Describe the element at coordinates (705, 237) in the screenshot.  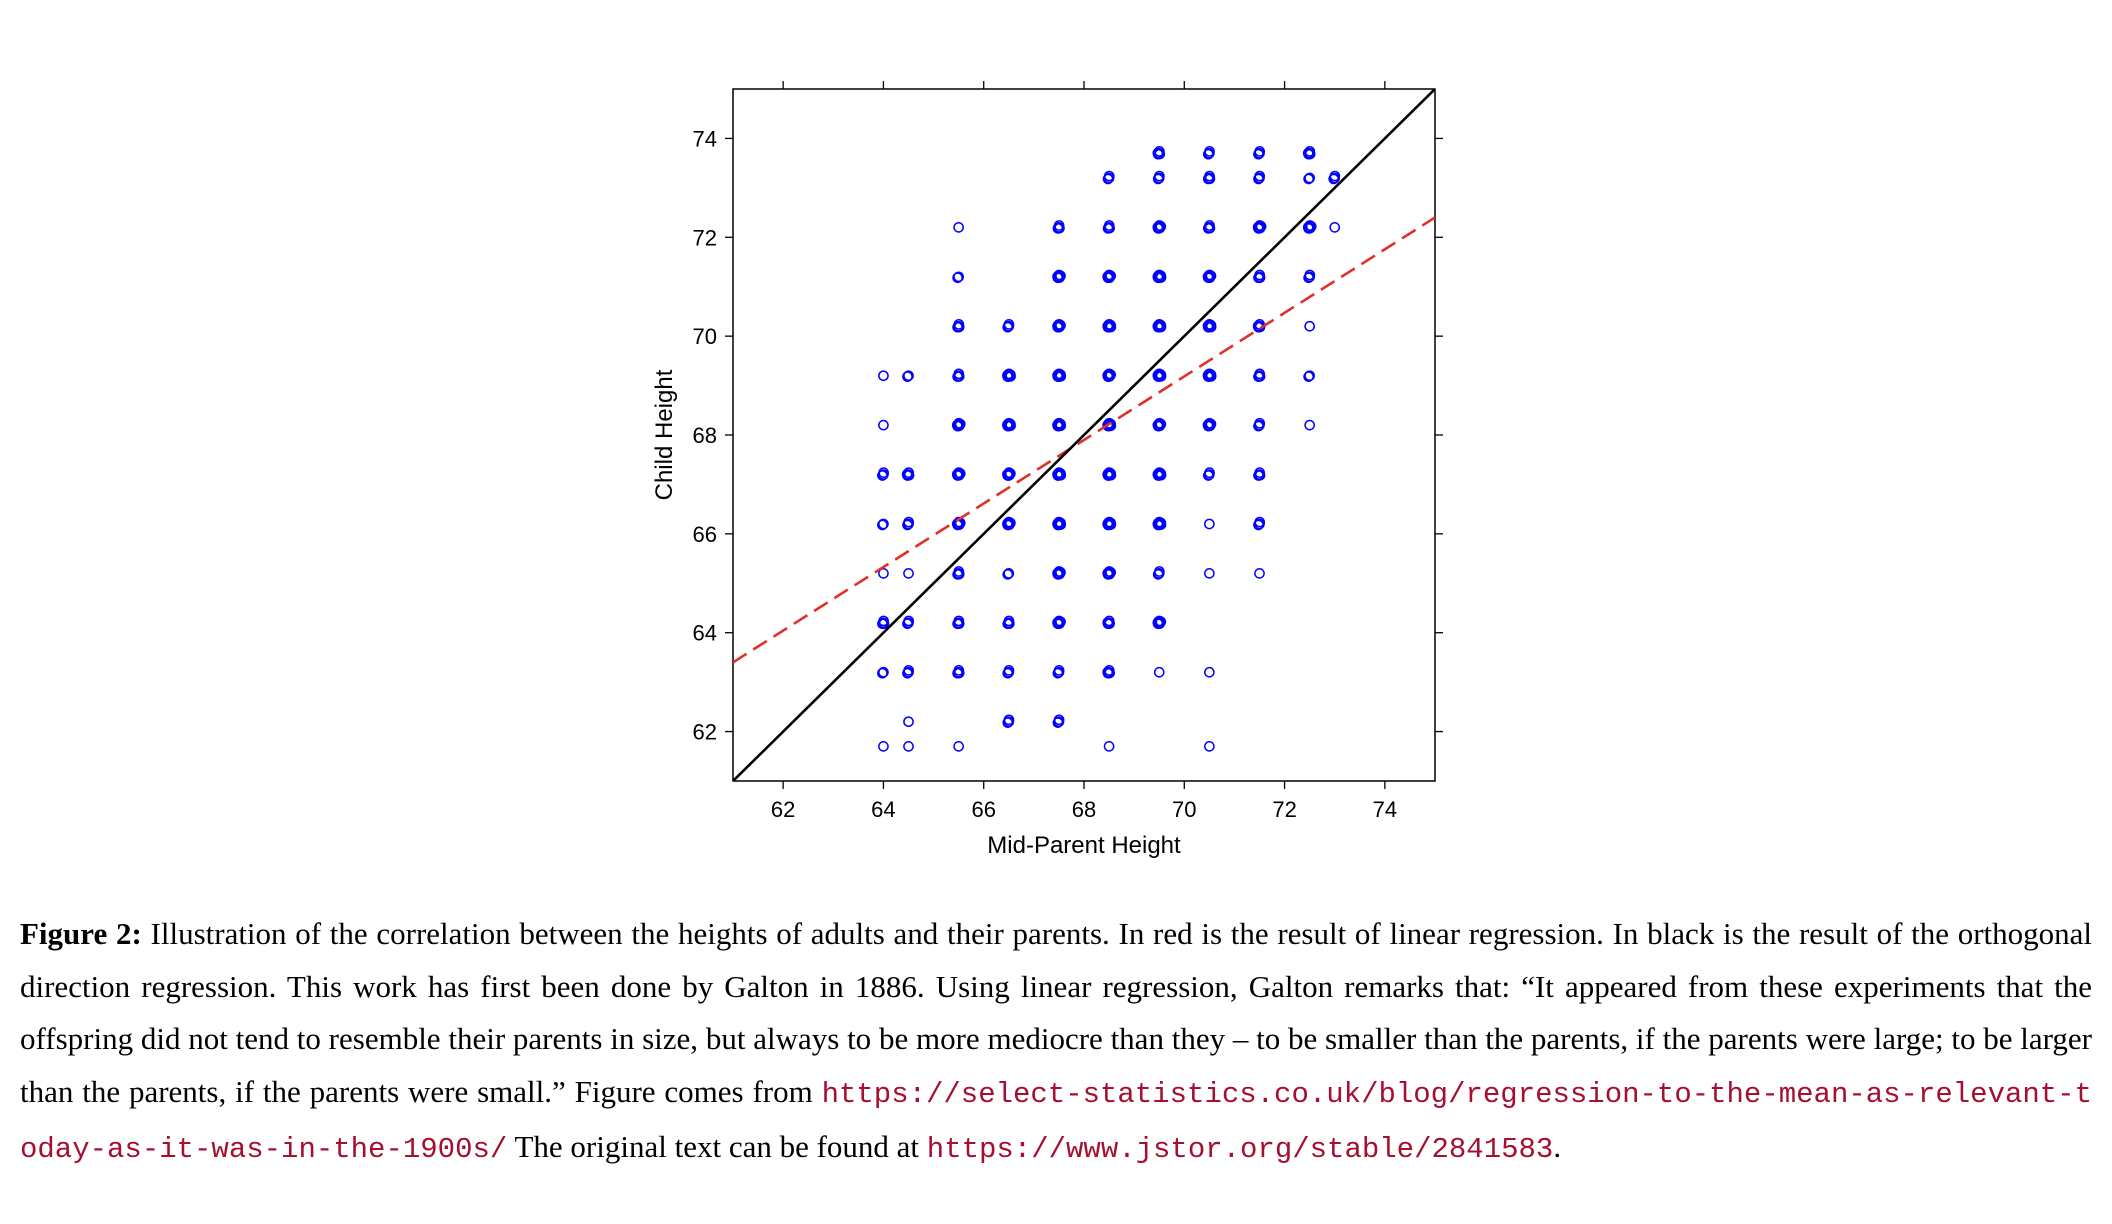
I see `y-tick-label: 72` at that location.